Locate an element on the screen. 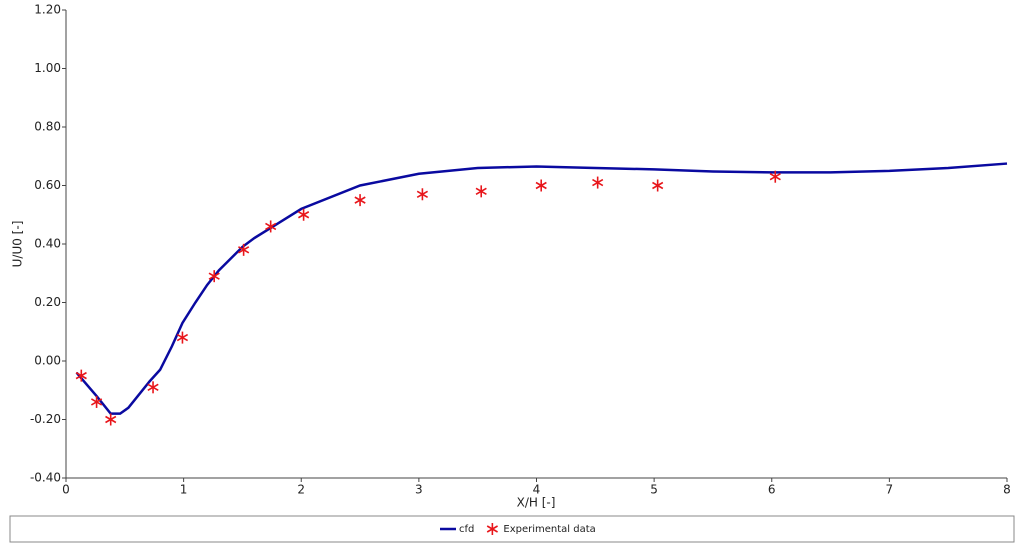 Image resolution: width=1024 pixels, height=553 pixels. x-tick-label: 1 is located at coordinates (184, 490).